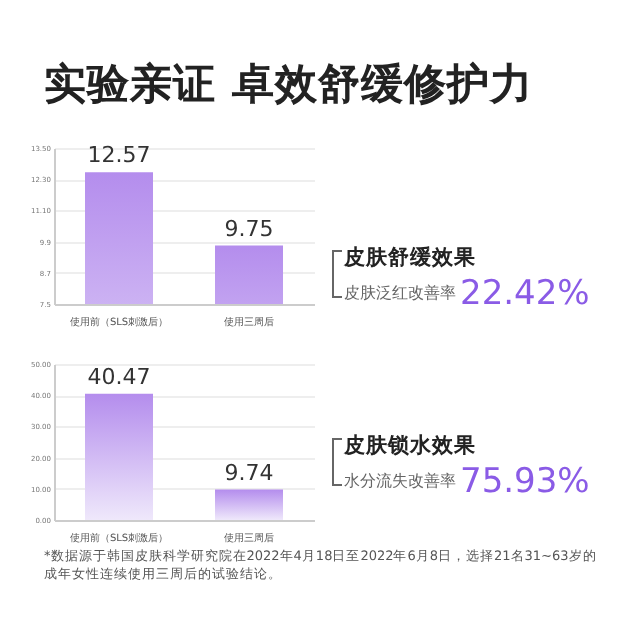  What do you see at coordinates (119, 155) in the screenshot?
I see `data-label: 12.57` at bounding box center [119, 155].